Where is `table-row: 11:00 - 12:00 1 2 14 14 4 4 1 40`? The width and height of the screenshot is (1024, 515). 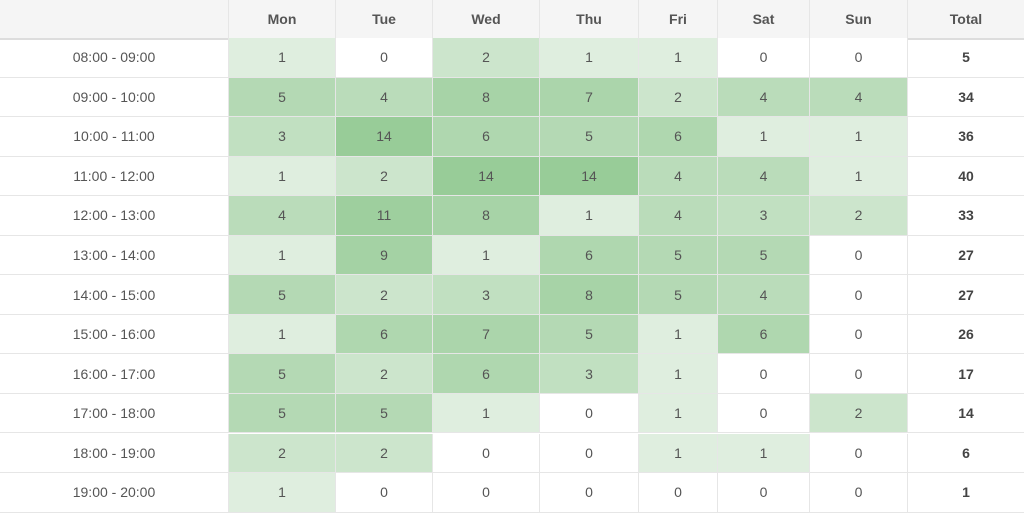
table-row: 11:00 - 12:00 1 2 14 14 4 4 1 40 is located at coordinates (512, 176).